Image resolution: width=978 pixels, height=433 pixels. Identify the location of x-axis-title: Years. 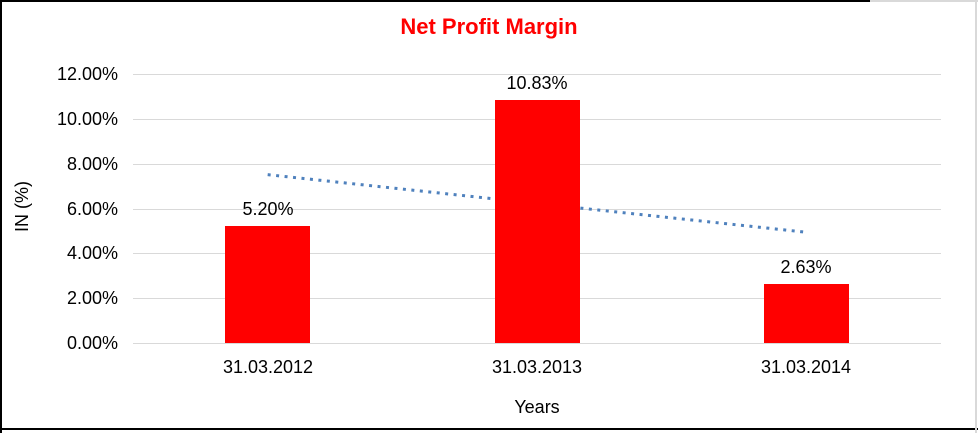
(537, 407).